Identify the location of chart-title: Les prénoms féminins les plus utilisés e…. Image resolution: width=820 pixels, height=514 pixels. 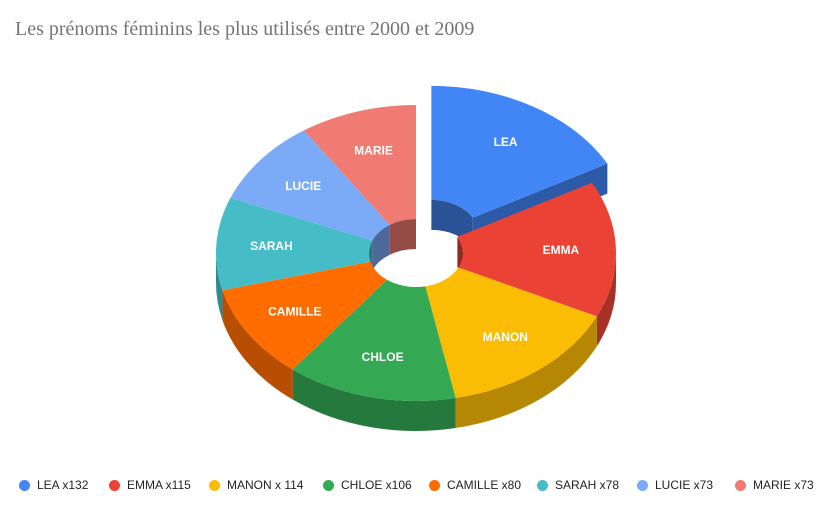
(245, 29).